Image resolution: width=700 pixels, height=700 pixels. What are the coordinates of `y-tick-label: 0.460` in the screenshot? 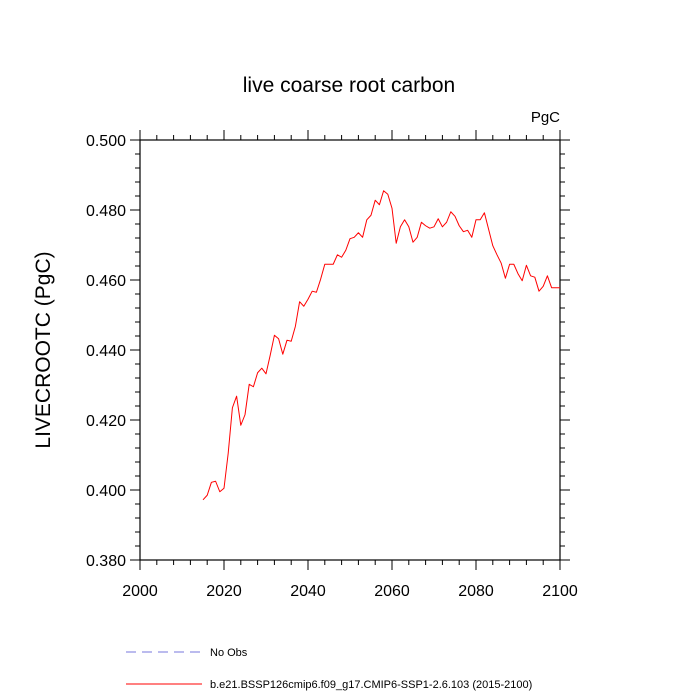 It's located at (106, 281).